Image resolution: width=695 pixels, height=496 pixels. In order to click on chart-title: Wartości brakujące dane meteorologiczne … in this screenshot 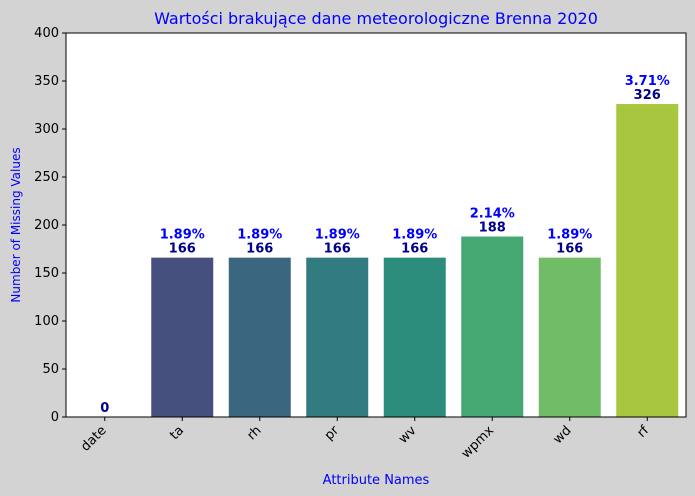, I will do `click(376, 18)`.